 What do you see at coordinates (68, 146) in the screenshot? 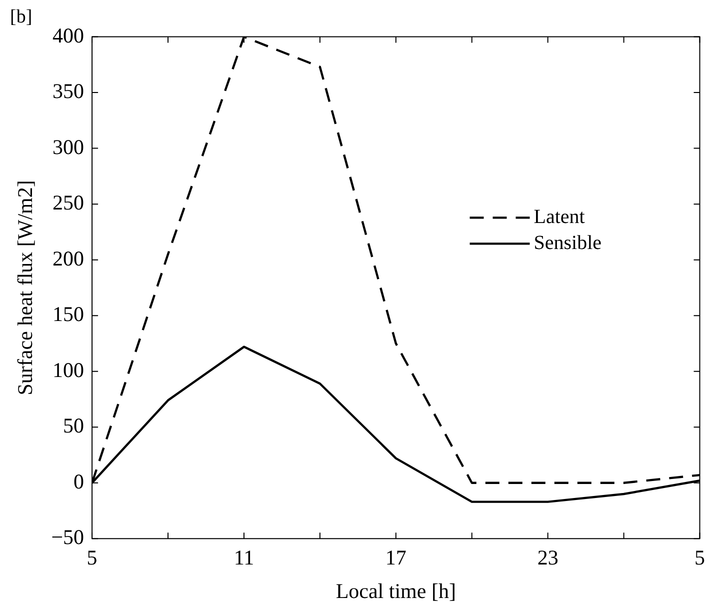
I see `y-tick-label: 300` at bounding box center [68, 146].